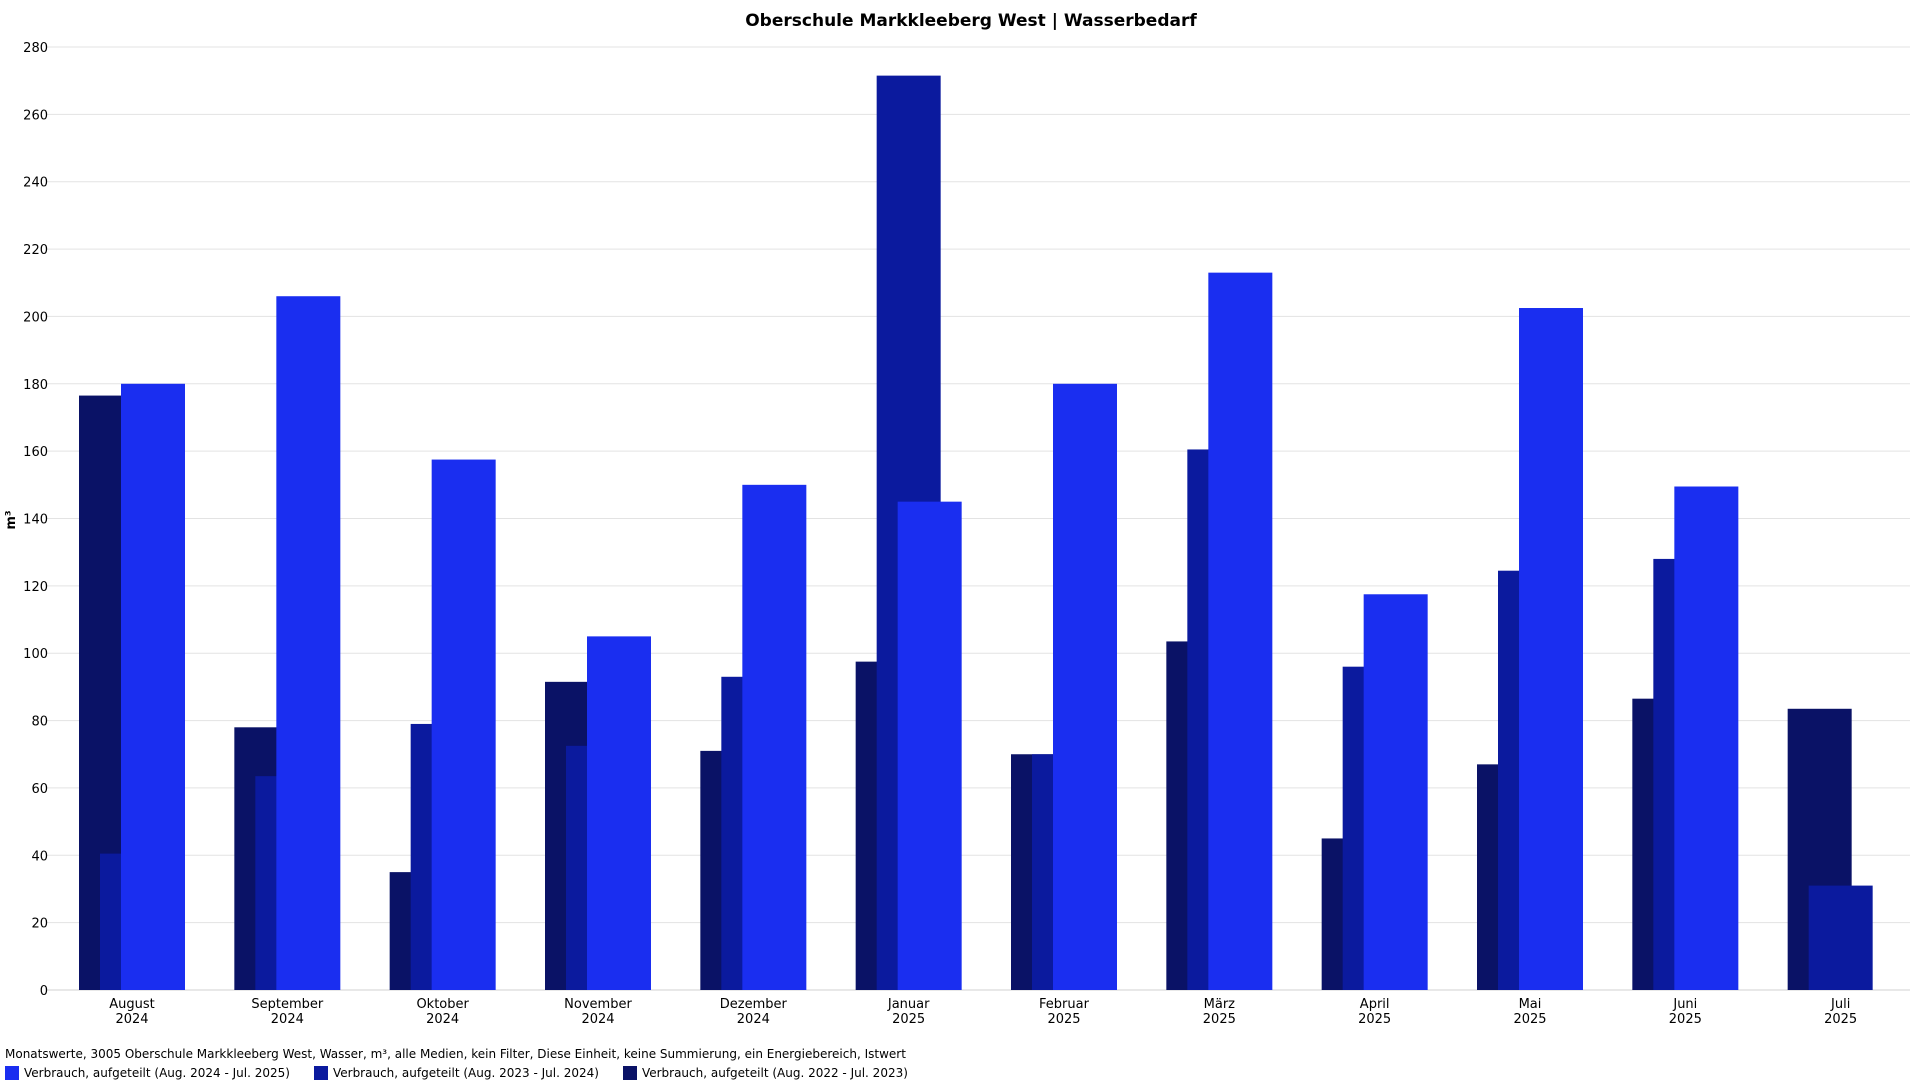 The image size is (1920, 1080). What do you see at coordinates (1220, 1004) in the screenshot?
I see `x-tick-label: März` at bounding box center [1220, 1004].